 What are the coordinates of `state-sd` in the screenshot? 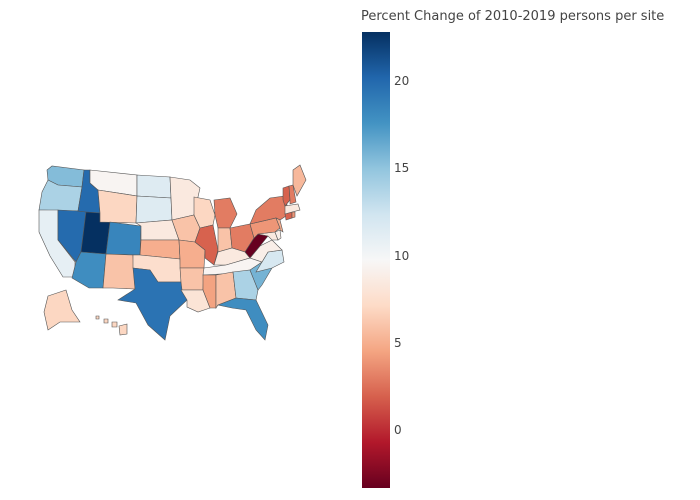 It's located at (154, 209).